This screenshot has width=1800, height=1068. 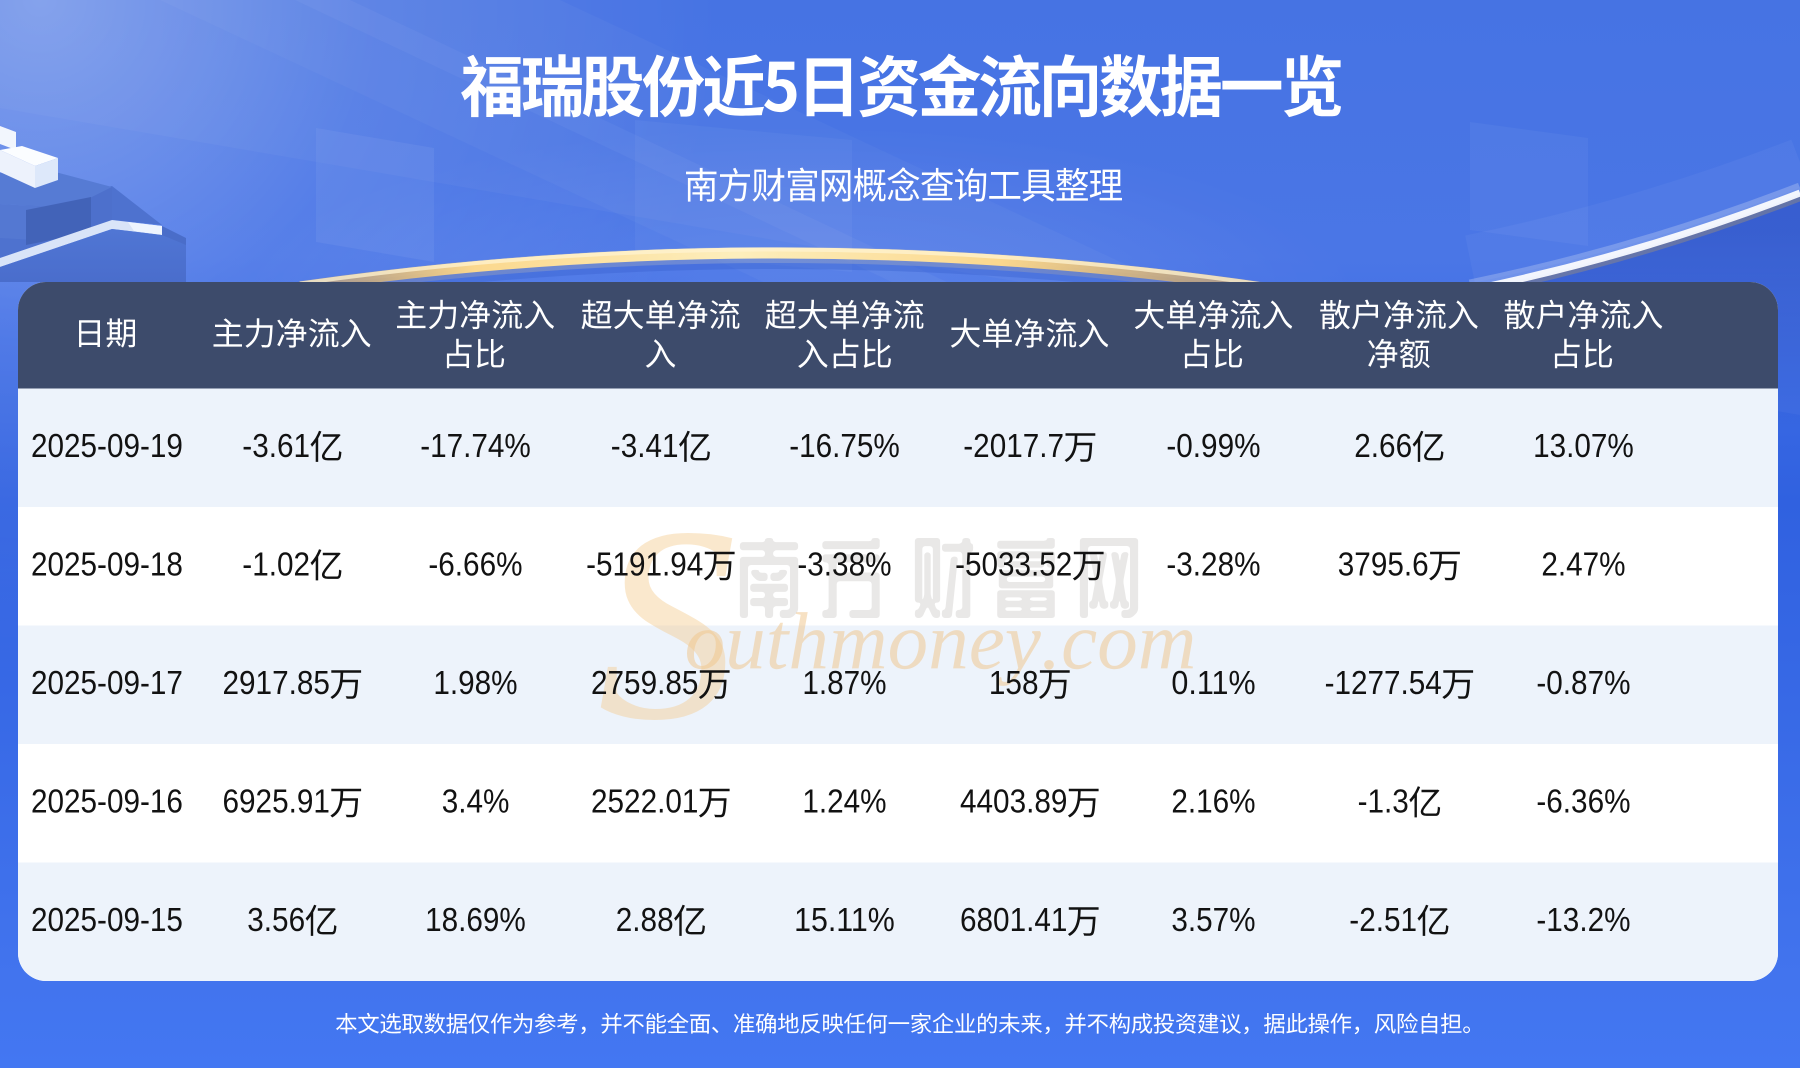 What do you see at coordinates (644, 564) in the screenshot?
I see `svg-text: -5191.94` at bounding box center [644, 564].